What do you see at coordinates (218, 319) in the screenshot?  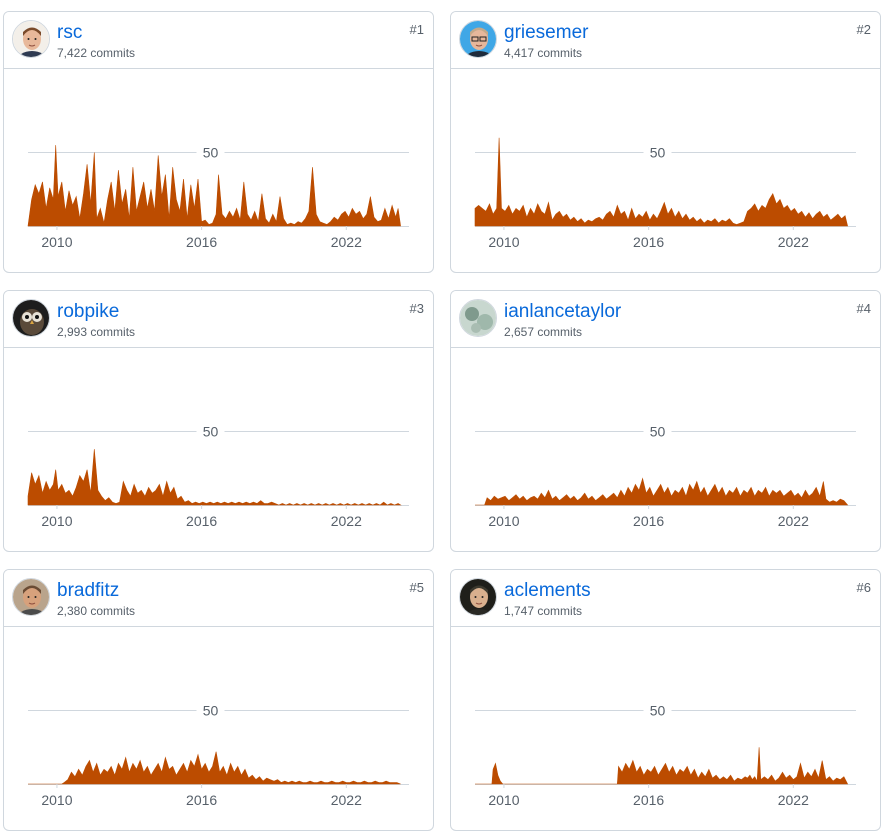 I see `card-header: robpike 2,993 commits #3` at bounding box center [218, 319].